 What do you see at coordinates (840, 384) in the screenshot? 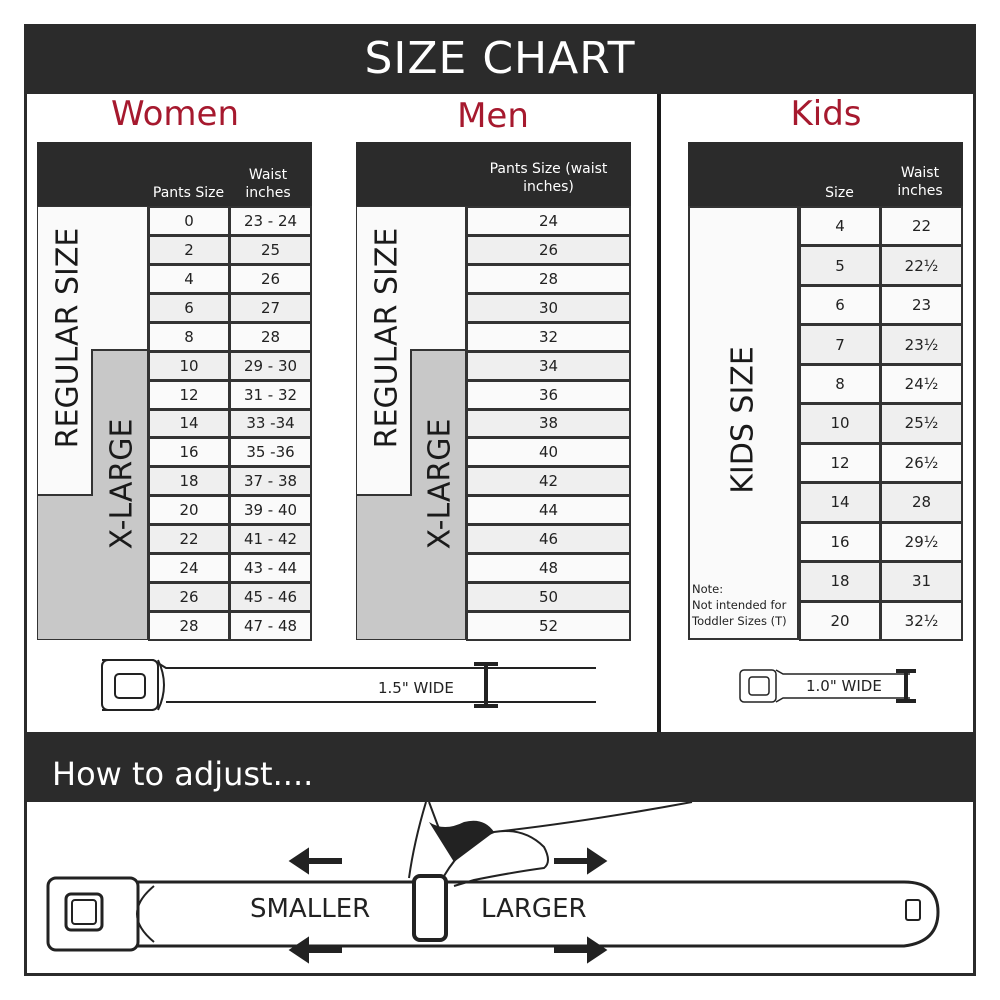
I see `kids-size-cell: 8` at bounding box center [840, 384].